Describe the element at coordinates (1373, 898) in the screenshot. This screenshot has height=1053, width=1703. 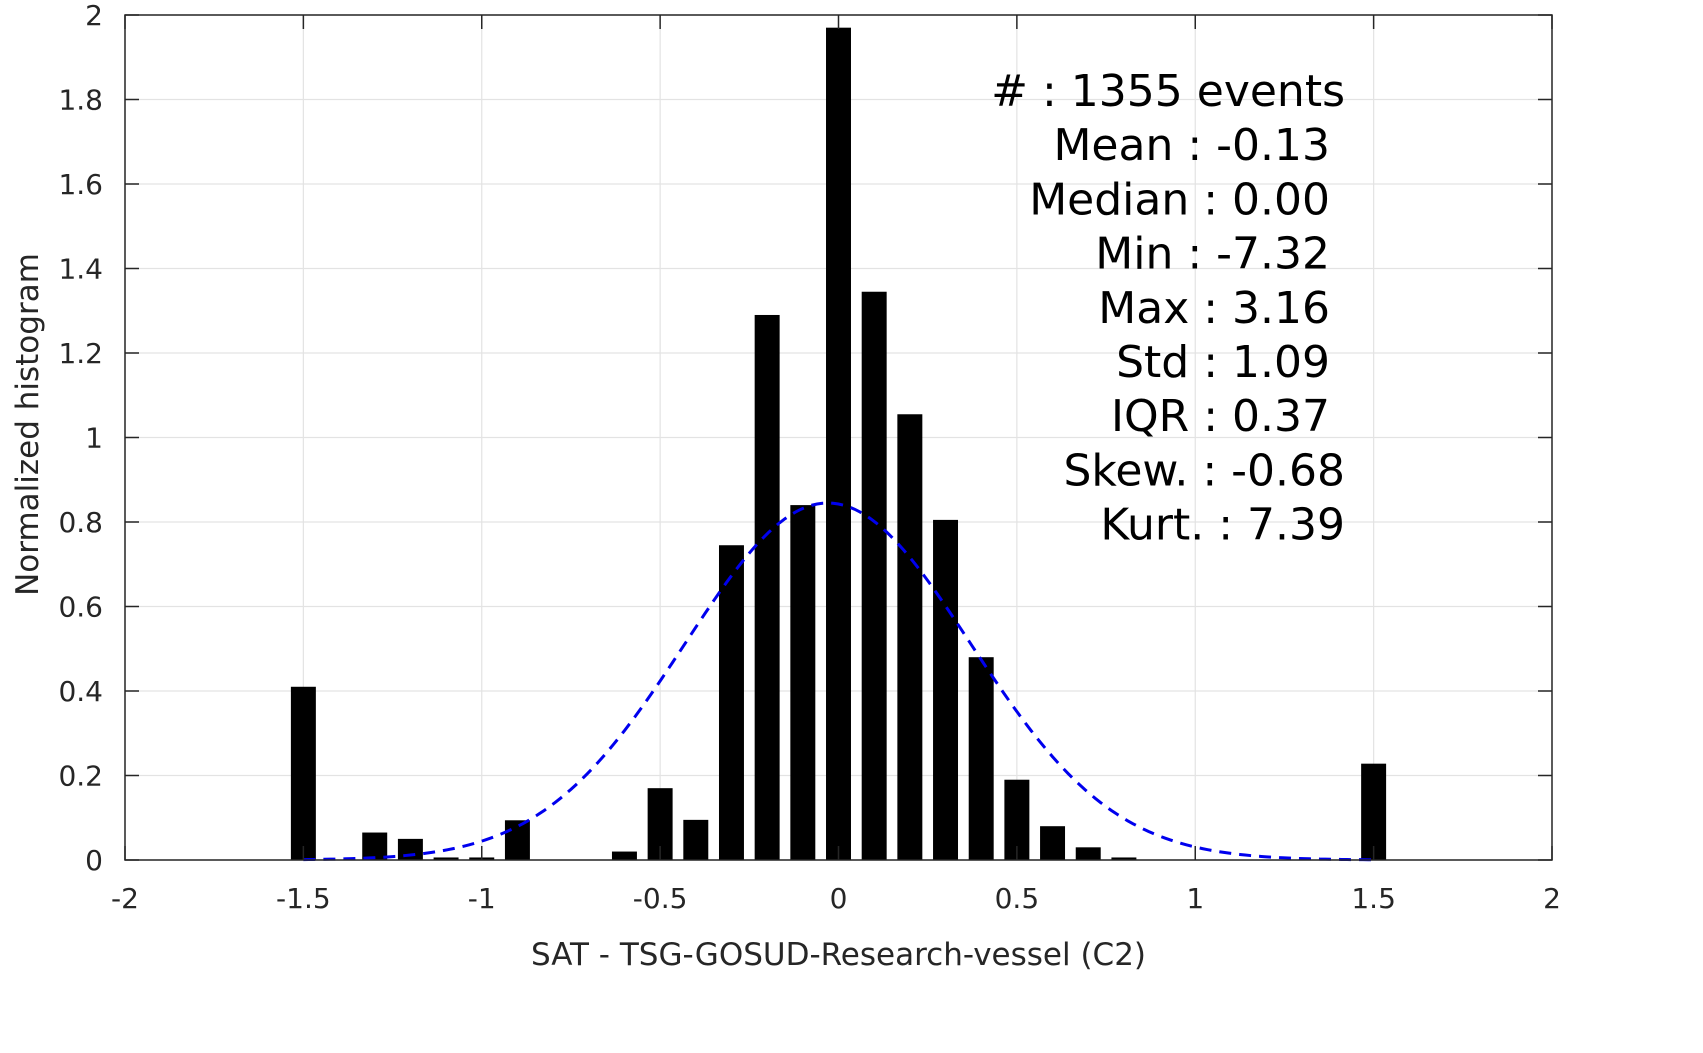
I see `x-tick-label: 1.5` at that location.